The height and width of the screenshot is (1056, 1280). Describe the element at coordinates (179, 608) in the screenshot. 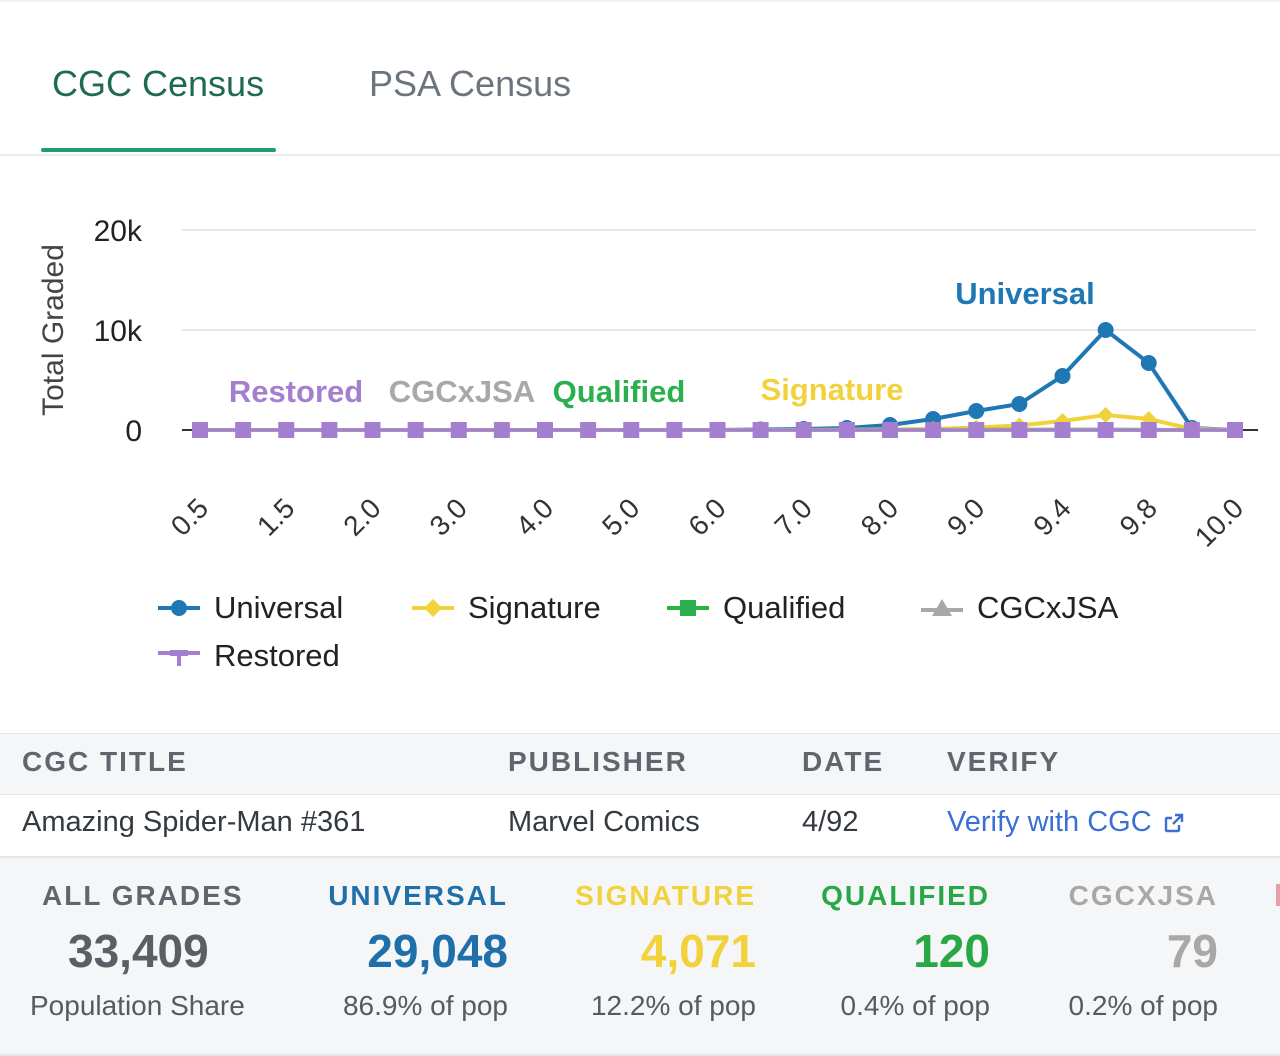

I see `legend-circle-icon` at that location.